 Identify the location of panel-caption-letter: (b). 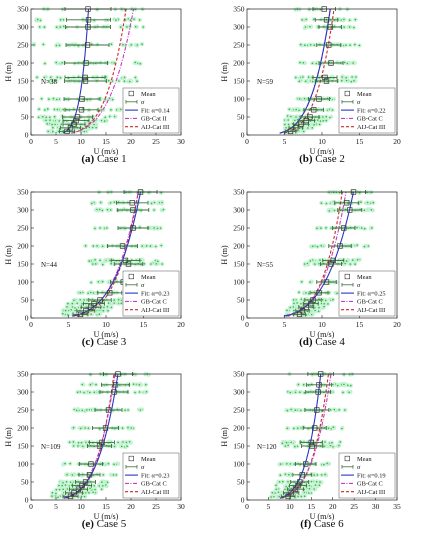
(306, 159).